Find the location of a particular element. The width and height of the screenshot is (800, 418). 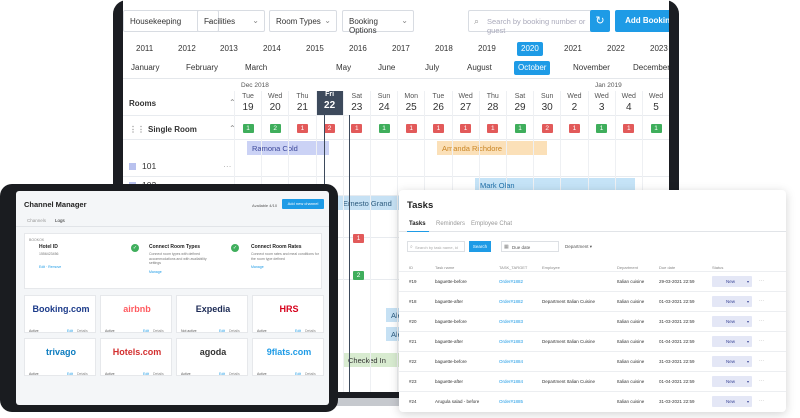

column-header-1: Task name is located at coordinates (445, 267).